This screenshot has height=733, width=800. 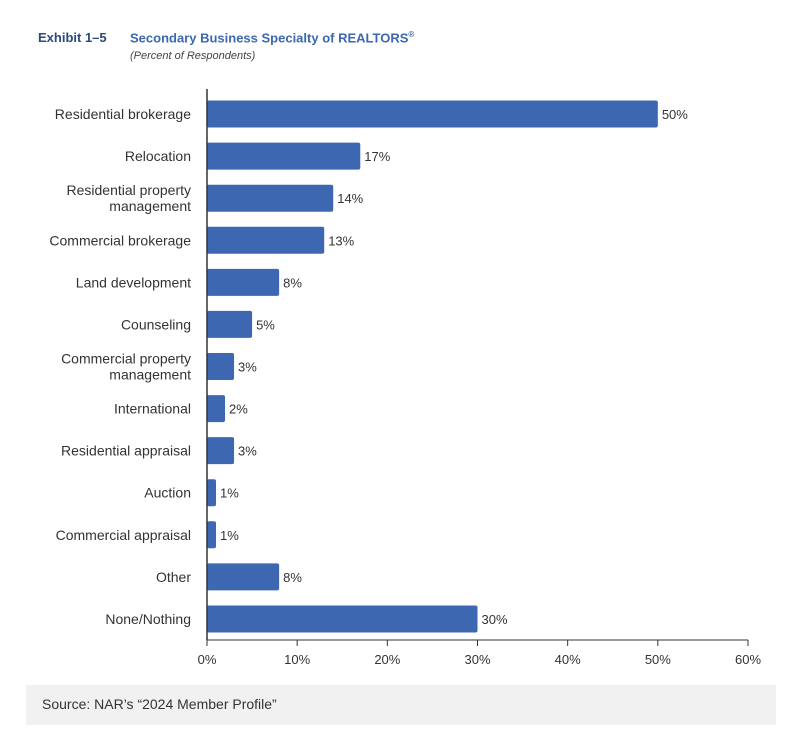 I want to click on data-label: 2%, so click(x=238, y=409).